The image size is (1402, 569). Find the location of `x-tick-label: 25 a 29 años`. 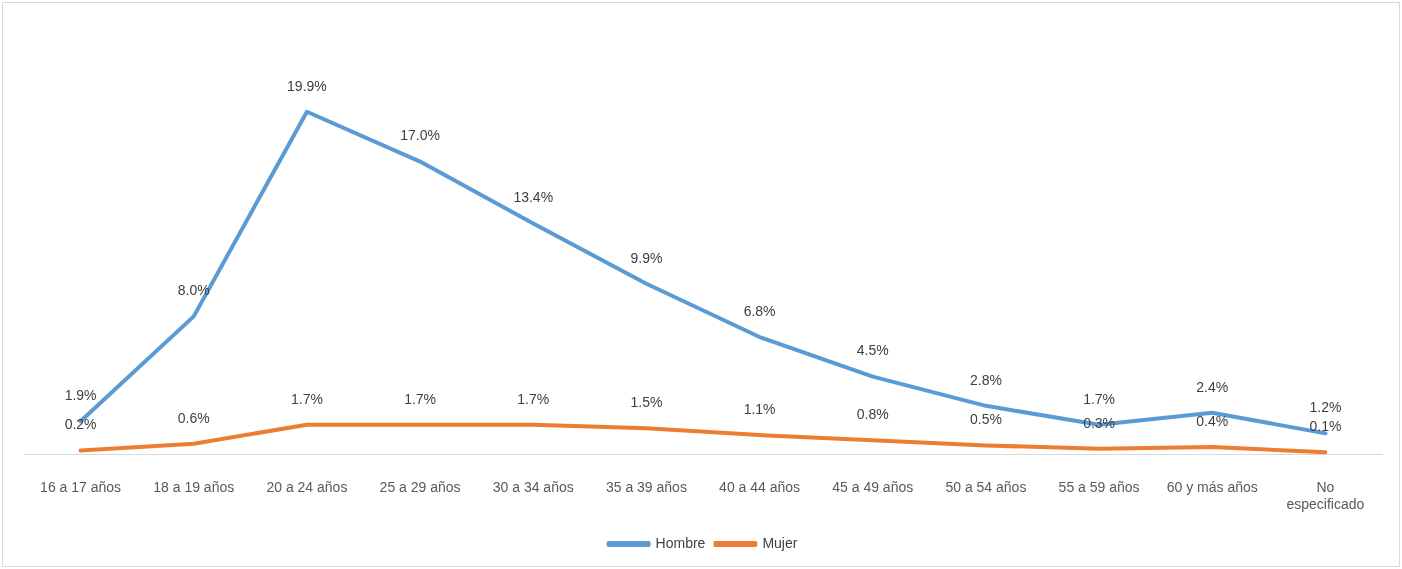

x-tick-label: 25 a 29 años is located at coordinates (420, 487).